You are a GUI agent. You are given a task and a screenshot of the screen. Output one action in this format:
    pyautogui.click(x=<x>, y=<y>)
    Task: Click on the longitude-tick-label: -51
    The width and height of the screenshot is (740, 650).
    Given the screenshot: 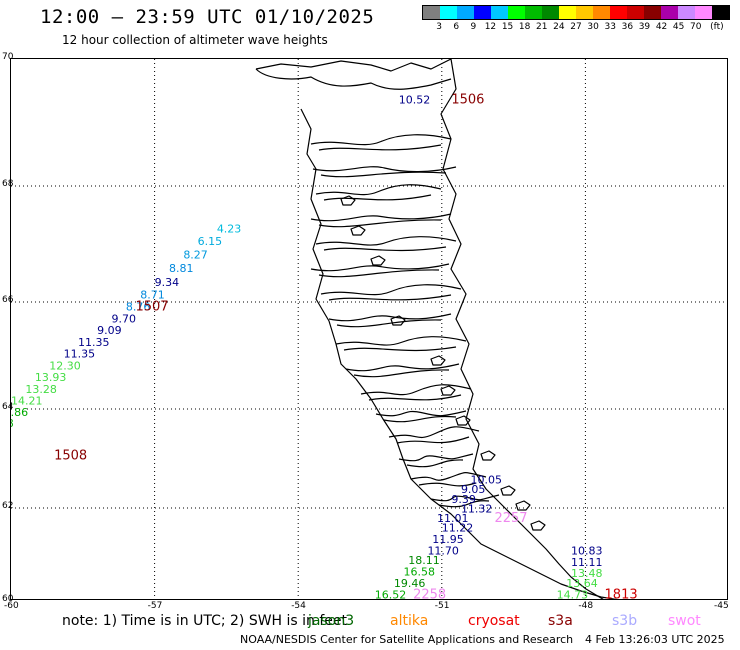 What is the action you would take?
    pyautogui.click(x=442, y=606)
    